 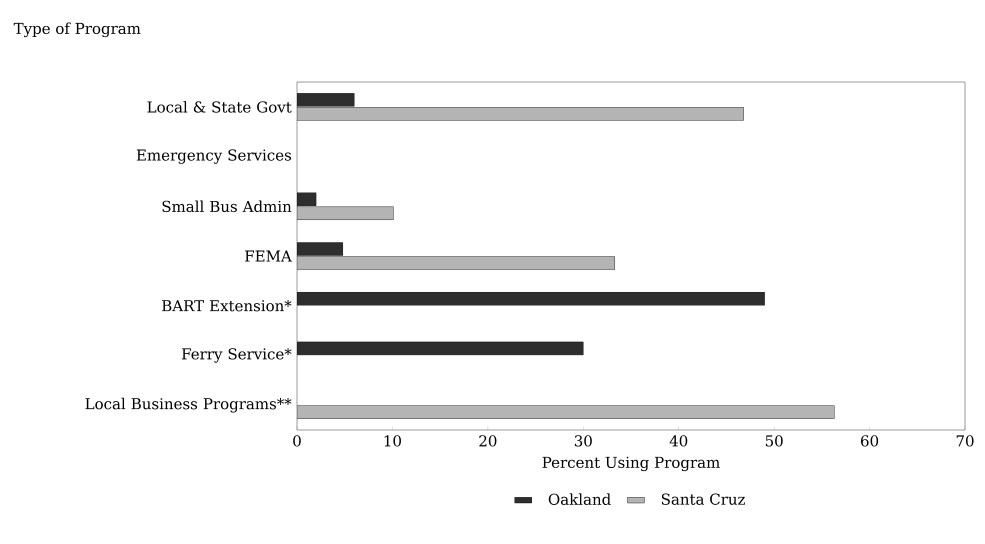 I want to click on x-tick-label: 60, so click(x=869, y=441).